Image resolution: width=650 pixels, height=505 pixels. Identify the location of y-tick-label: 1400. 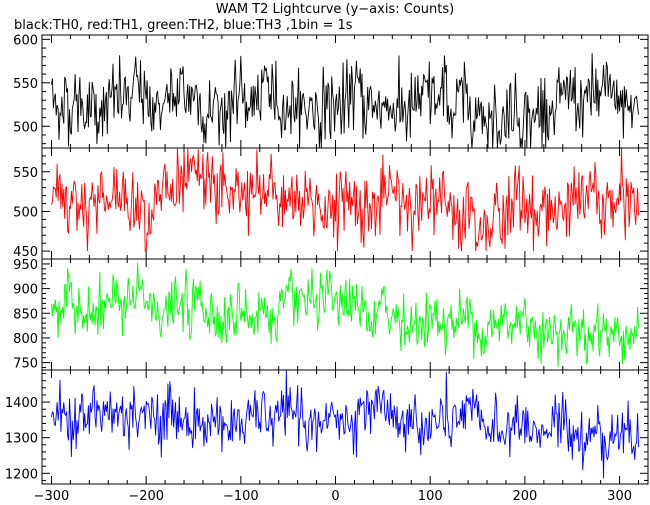
(21, 403).